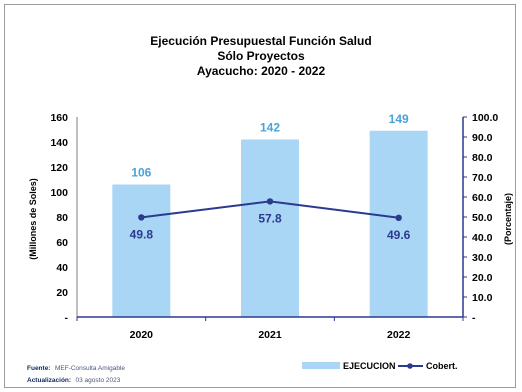  I want to click on x-tick-label: 2020, so click(142, 335).